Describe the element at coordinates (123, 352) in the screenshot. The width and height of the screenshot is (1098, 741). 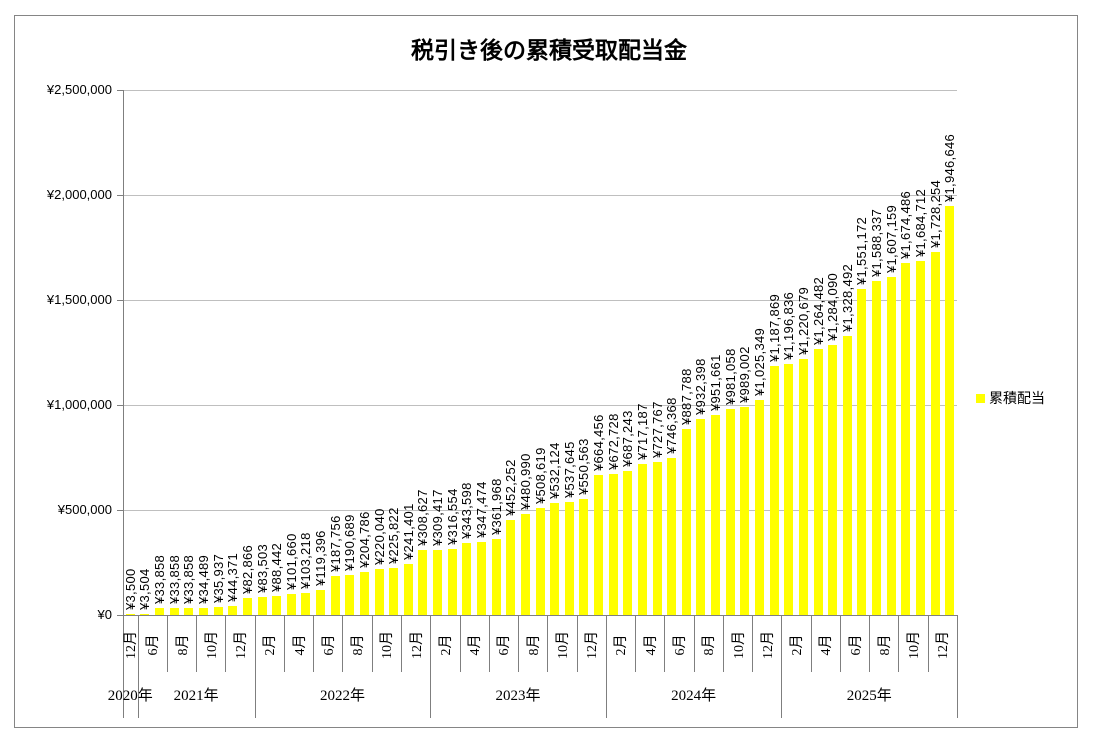
I see `y-axis-line` at that location.